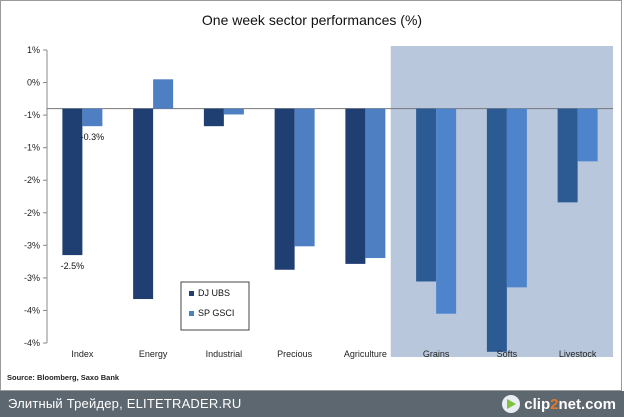 The width and height of the screenshot is (624, 417). Describe the element at coordinates (215, 306) in the screenshot. I see `legend-box` at that location.